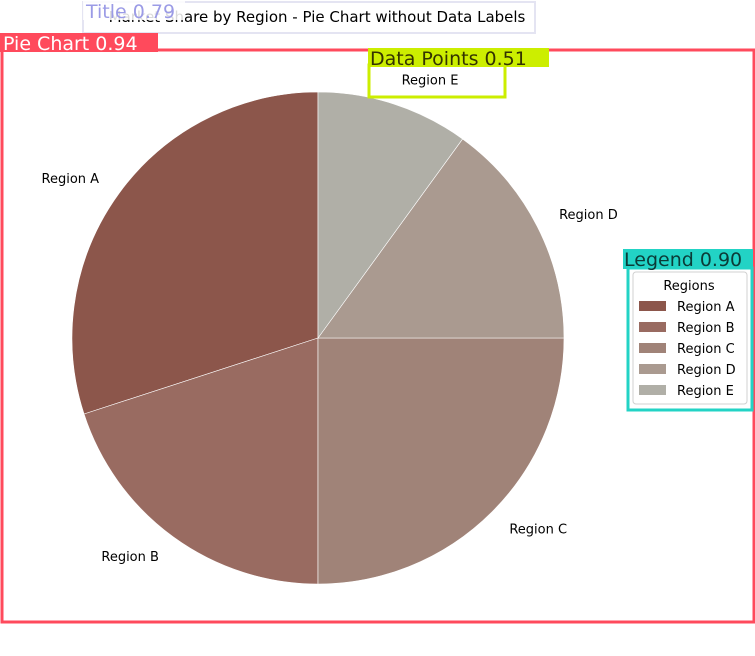 The width and height of the screenshot is (755, 656). What do you see at coordinates (689, 286) in the screenshot?
I see `legend-title: Regions` at bounding box center [689, 286].